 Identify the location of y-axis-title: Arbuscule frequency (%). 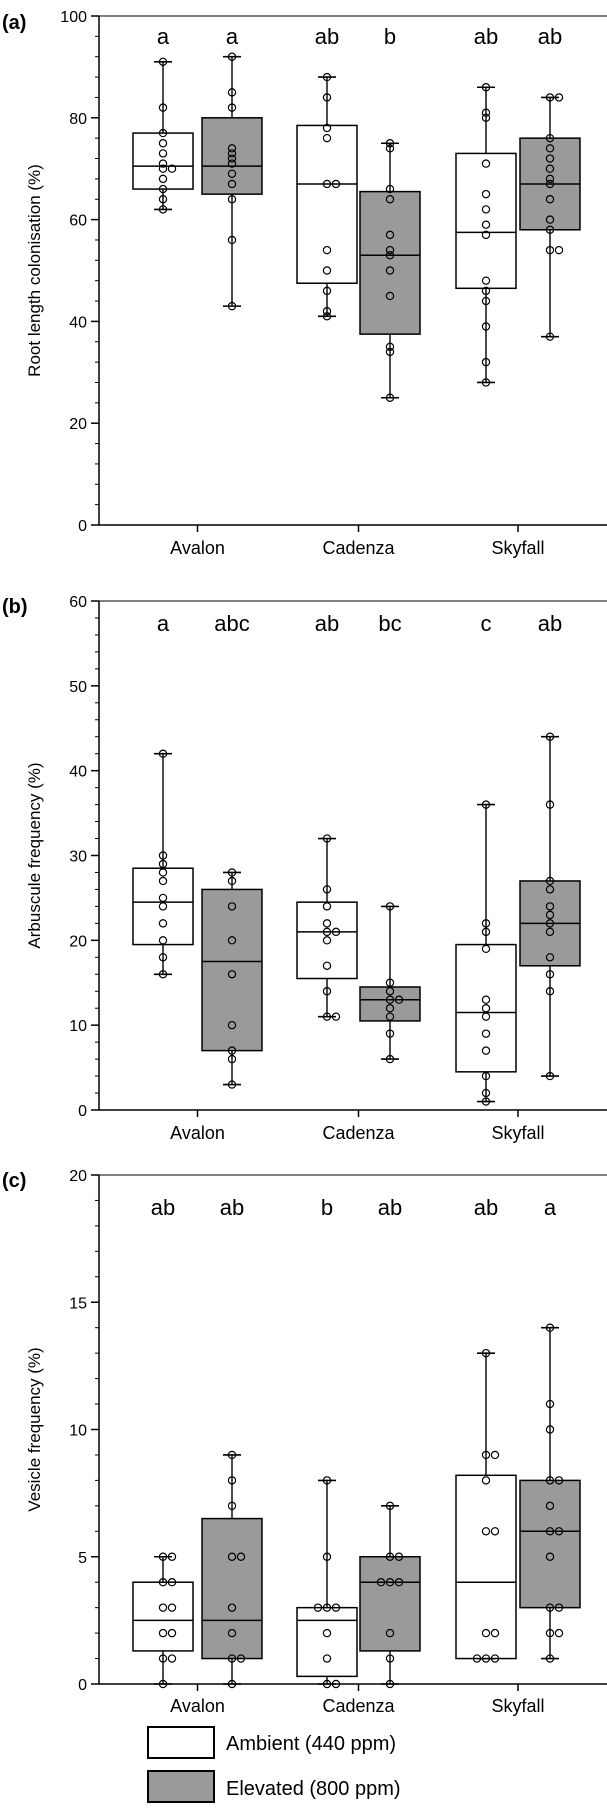
(34, 855).